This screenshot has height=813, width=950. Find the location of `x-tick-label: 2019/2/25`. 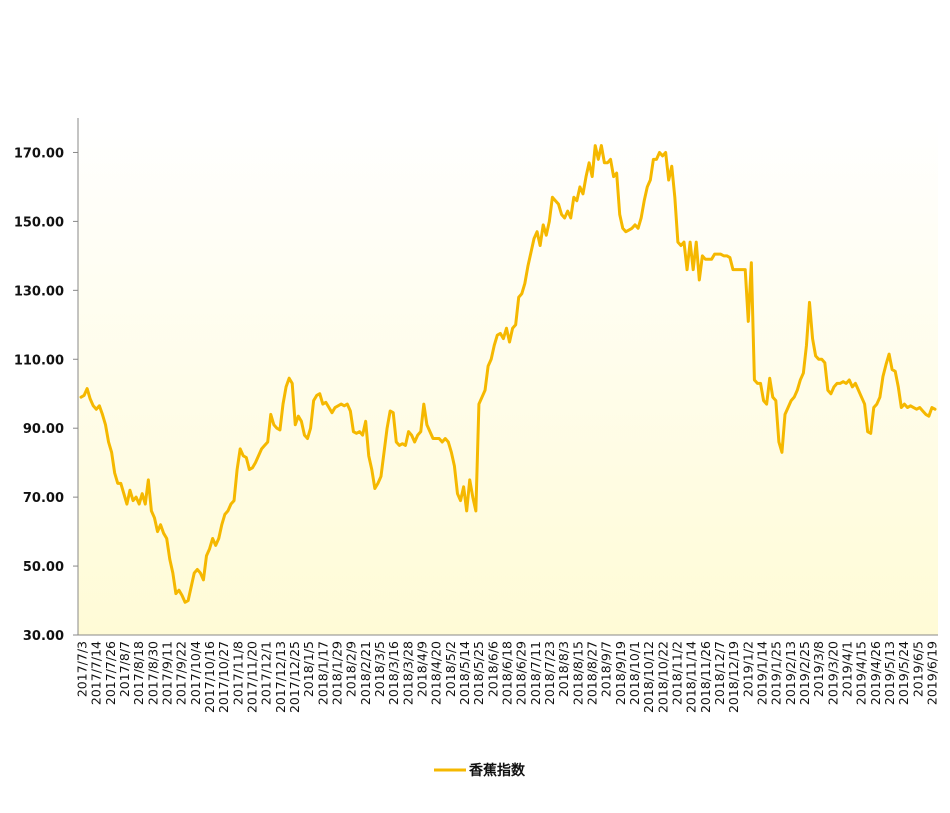

x-tick-label: 2019/2/25 is located at coordinates (804, 673).